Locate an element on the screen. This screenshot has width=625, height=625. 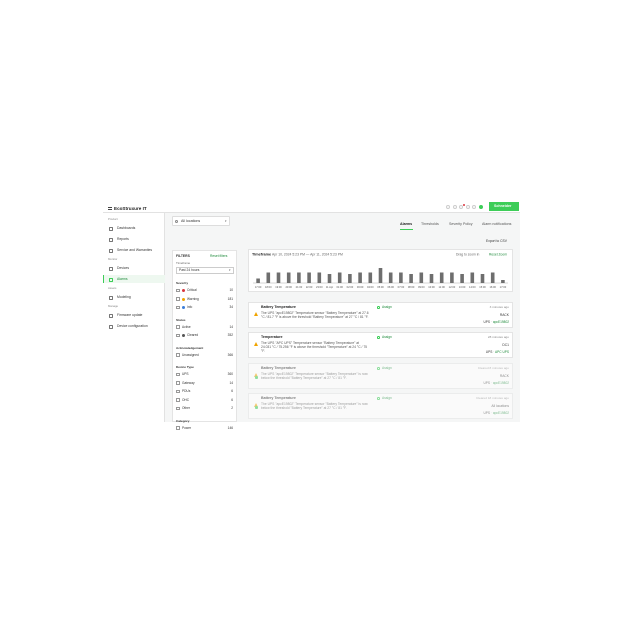
tab: Alarms is located at coordinates (406, 224).